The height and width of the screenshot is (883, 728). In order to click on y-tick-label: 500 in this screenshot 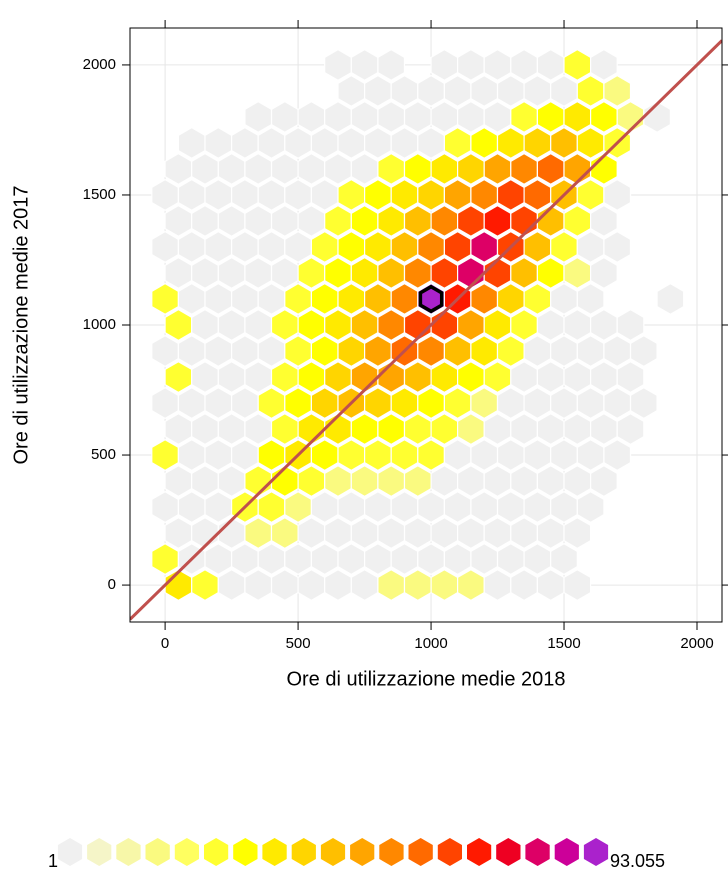, I will do `click(103, 454)`.